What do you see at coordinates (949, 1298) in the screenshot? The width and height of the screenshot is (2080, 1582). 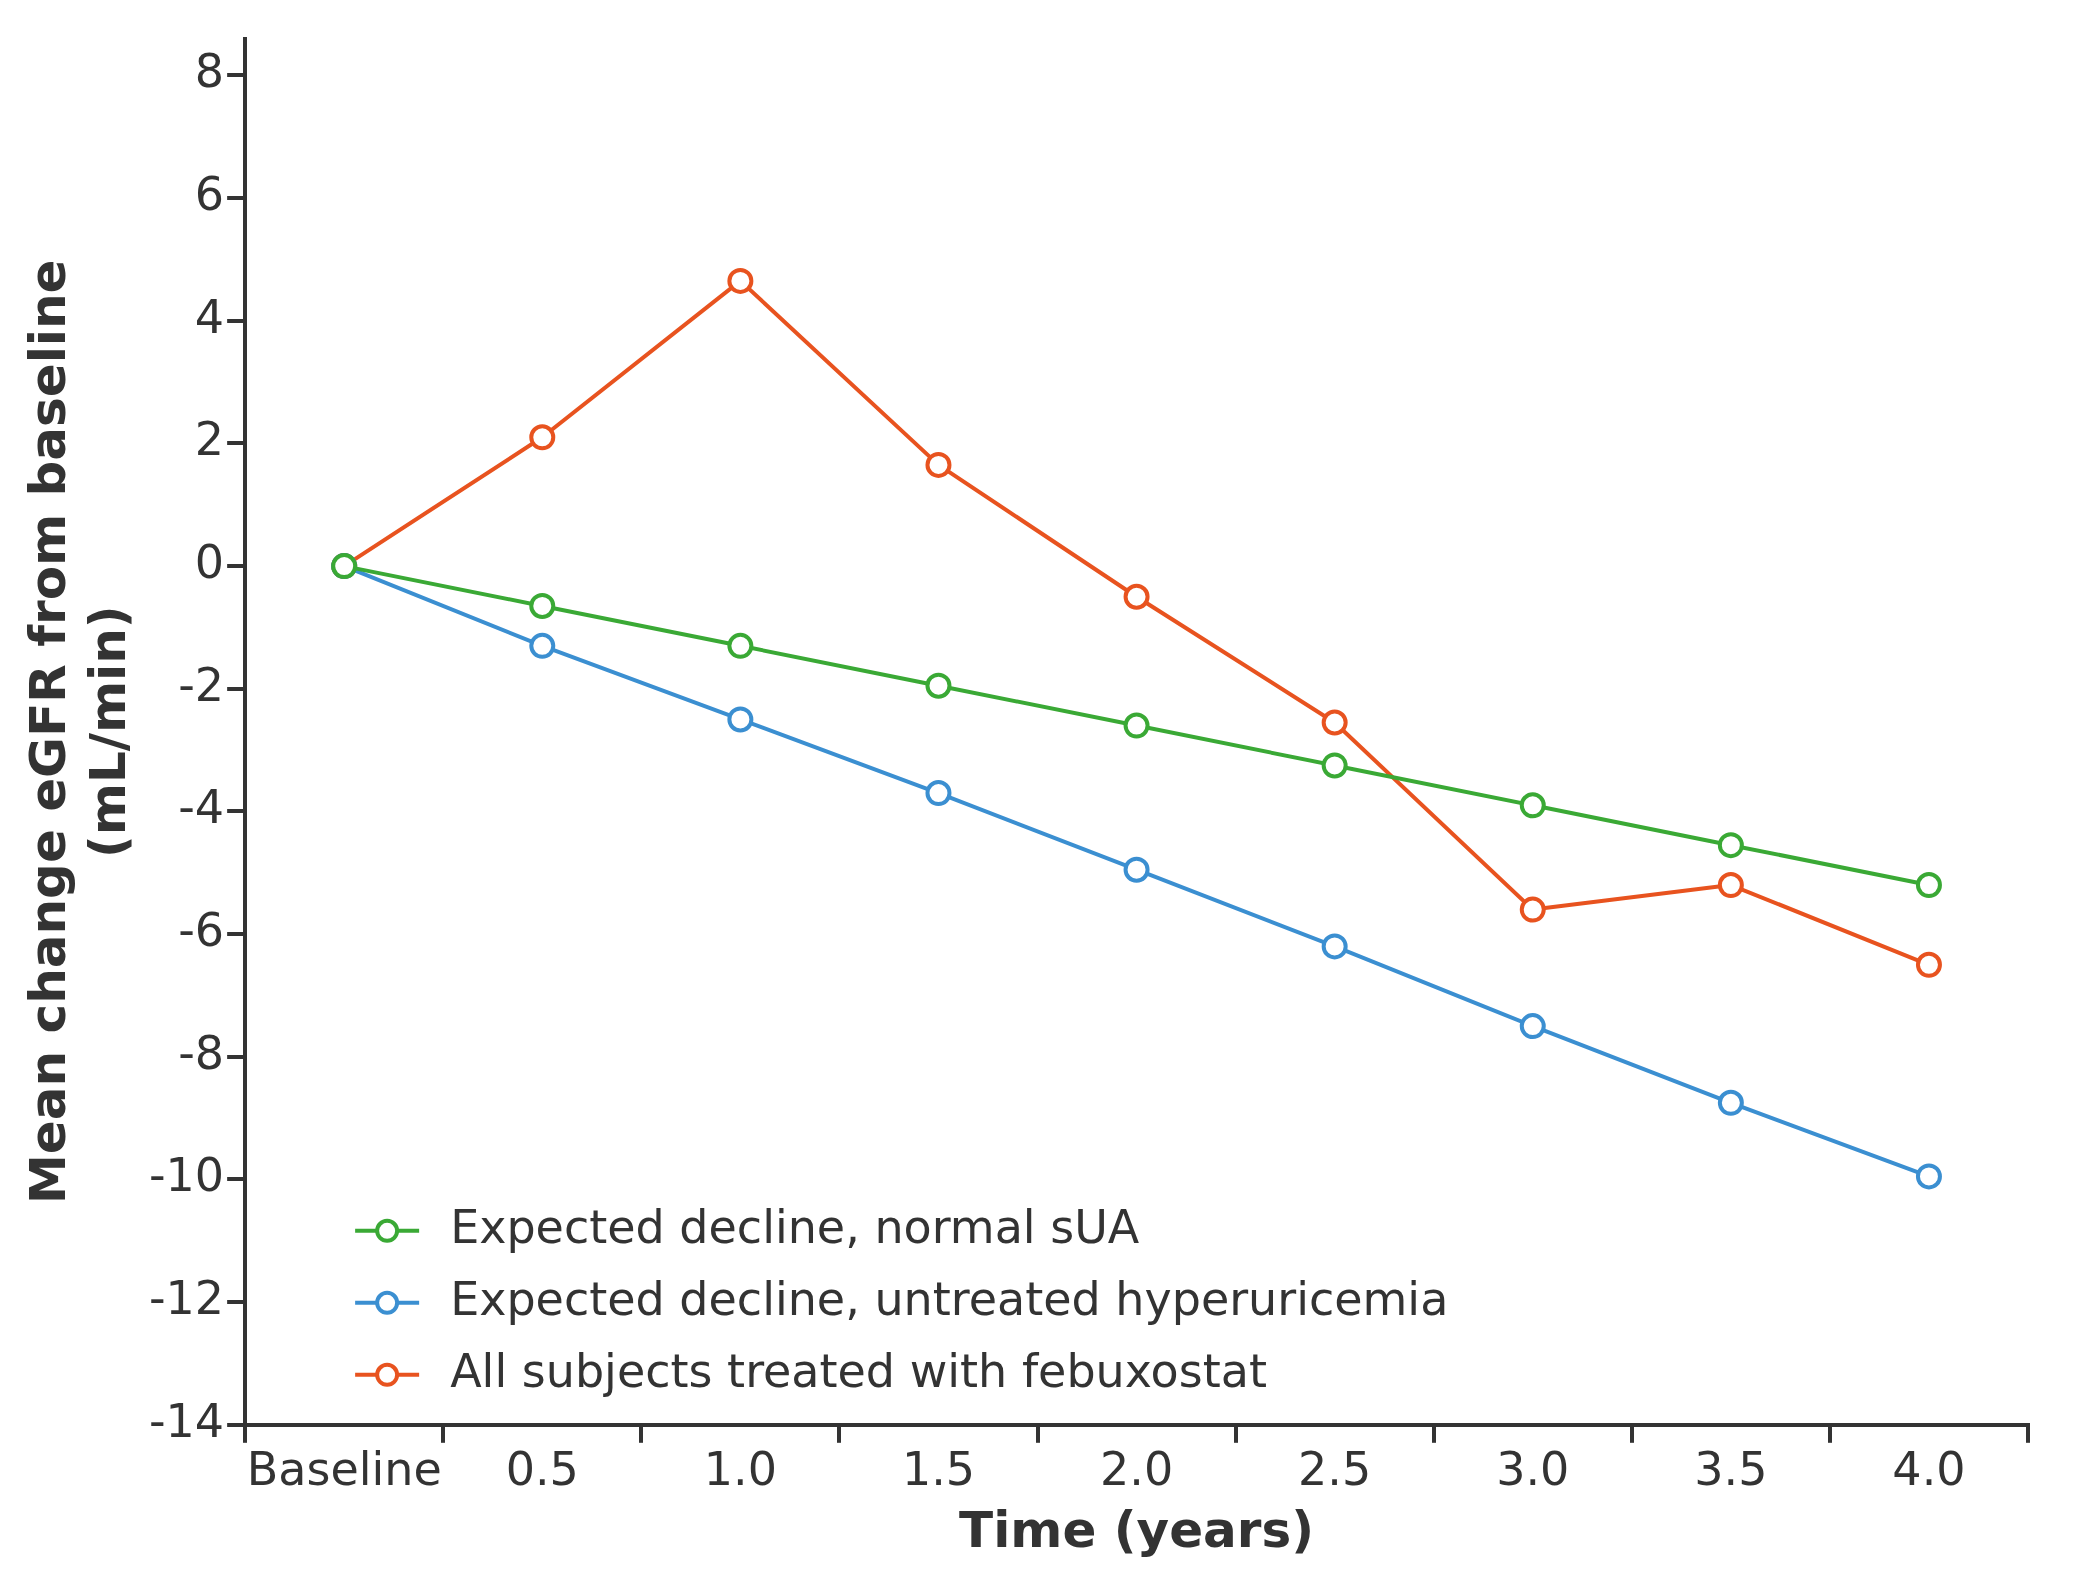 I see `legend-label: Expected decline, untreated hyperuricemia` at bounding box center [949, 1298].